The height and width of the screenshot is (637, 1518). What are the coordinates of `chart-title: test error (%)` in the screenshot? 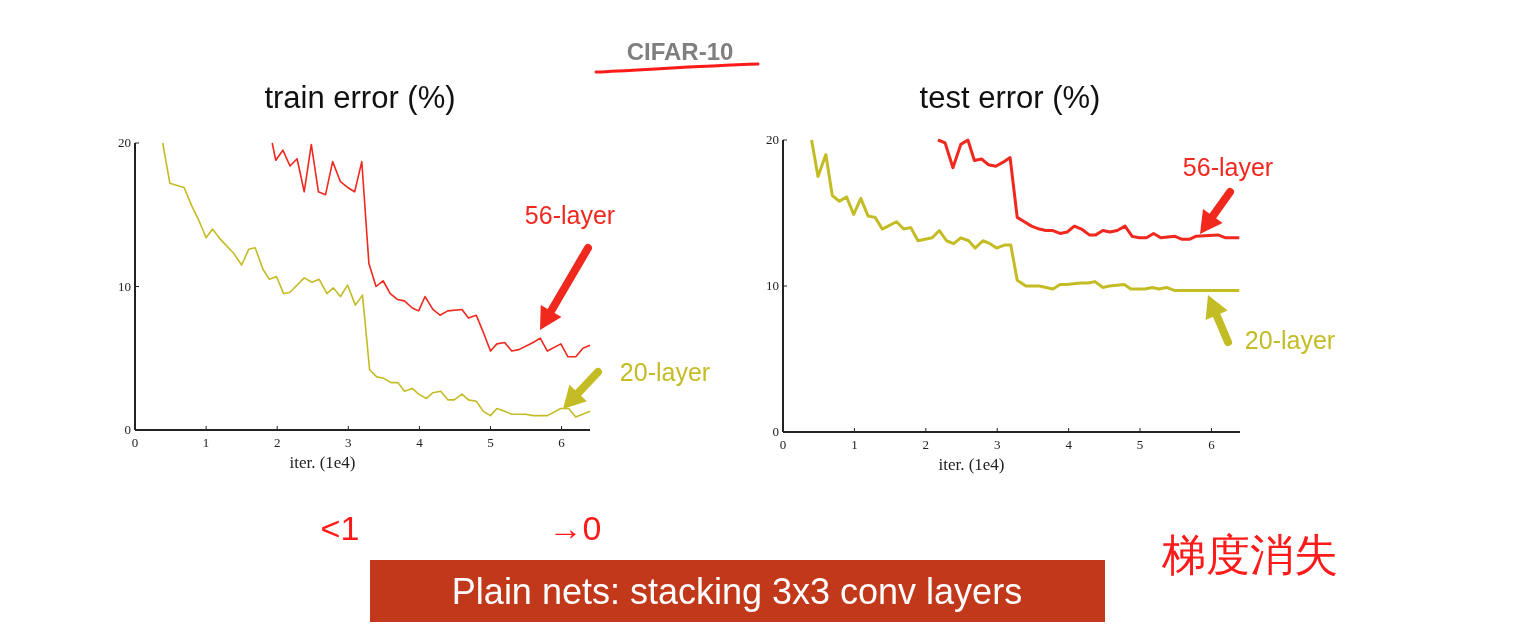 It's located at (1010, 97).